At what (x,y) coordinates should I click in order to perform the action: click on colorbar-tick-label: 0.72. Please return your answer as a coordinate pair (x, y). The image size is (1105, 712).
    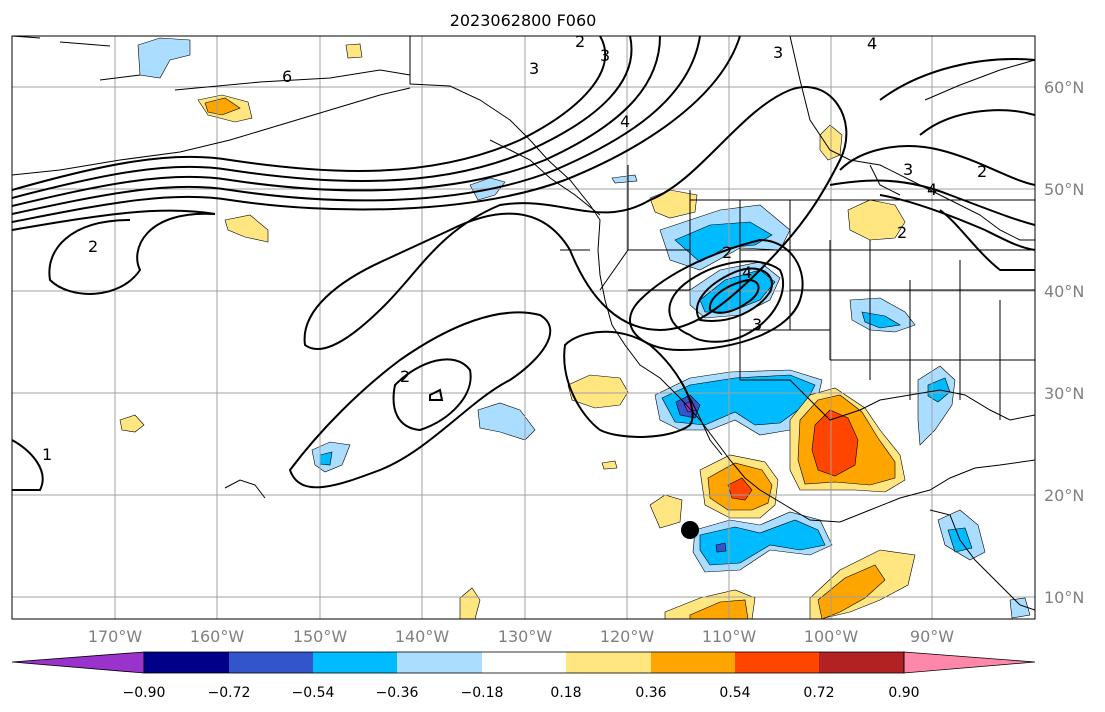
    Looking at the image, I should click on (818, 693).